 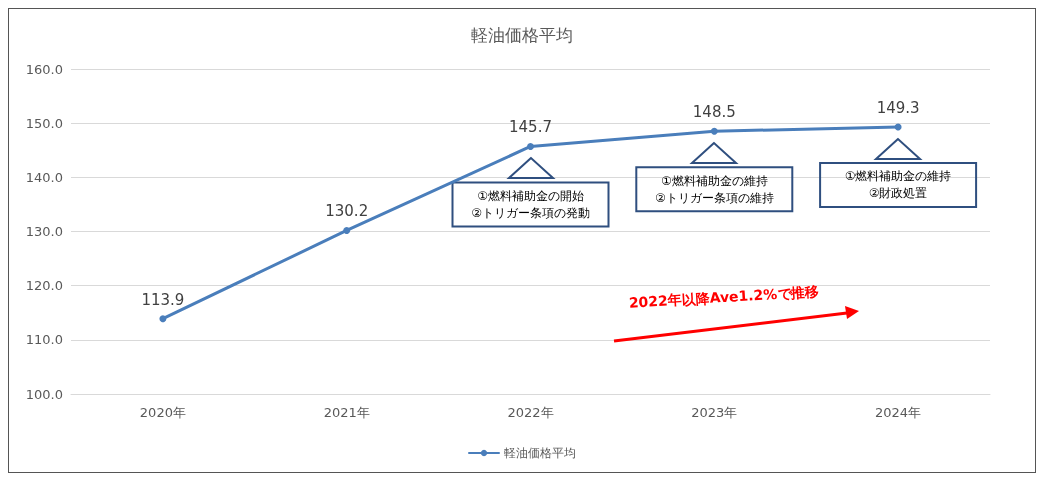 What do you see at coordinates (530, 412) in the screenshot?
I see `x-tick-label: 2022年` at bounding box center [530, 412].